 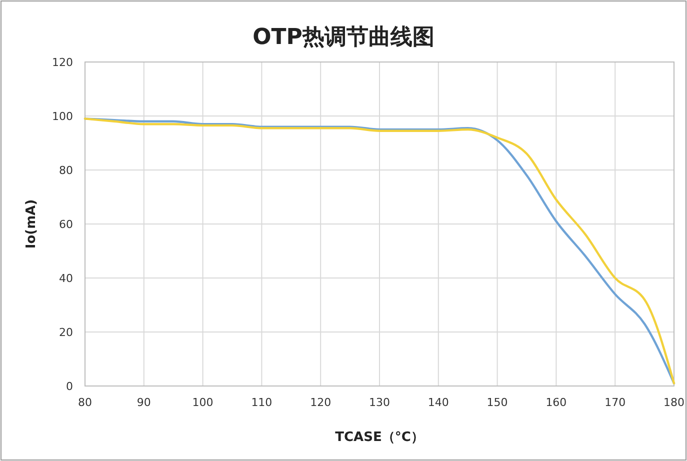 I want to click on chart-title: OTP热调节曲线图, so click(x=343, y=37).